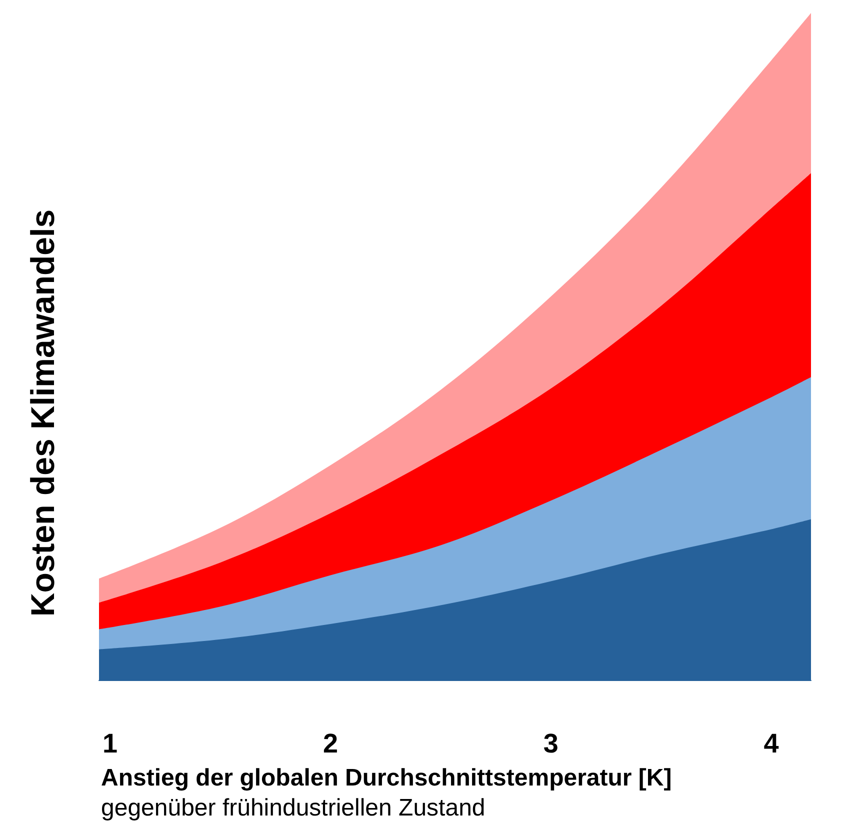 The width and height of the screenshot is (856, 830). Describe the element at coordinates (550, 743) in the screenshot. I see `x-tick-label: 3` at that location.